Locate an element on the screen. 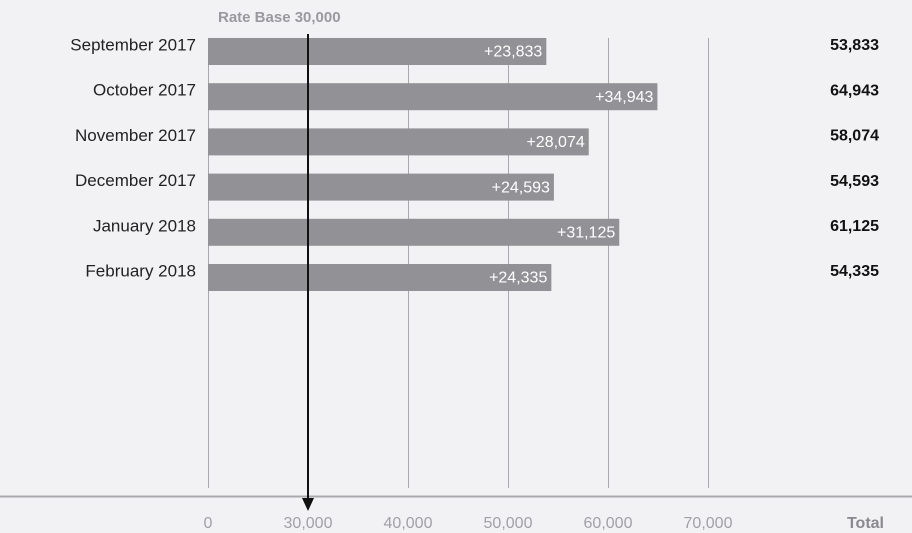  bar-value-label: +23,833 is located at coordinates (513, 52).